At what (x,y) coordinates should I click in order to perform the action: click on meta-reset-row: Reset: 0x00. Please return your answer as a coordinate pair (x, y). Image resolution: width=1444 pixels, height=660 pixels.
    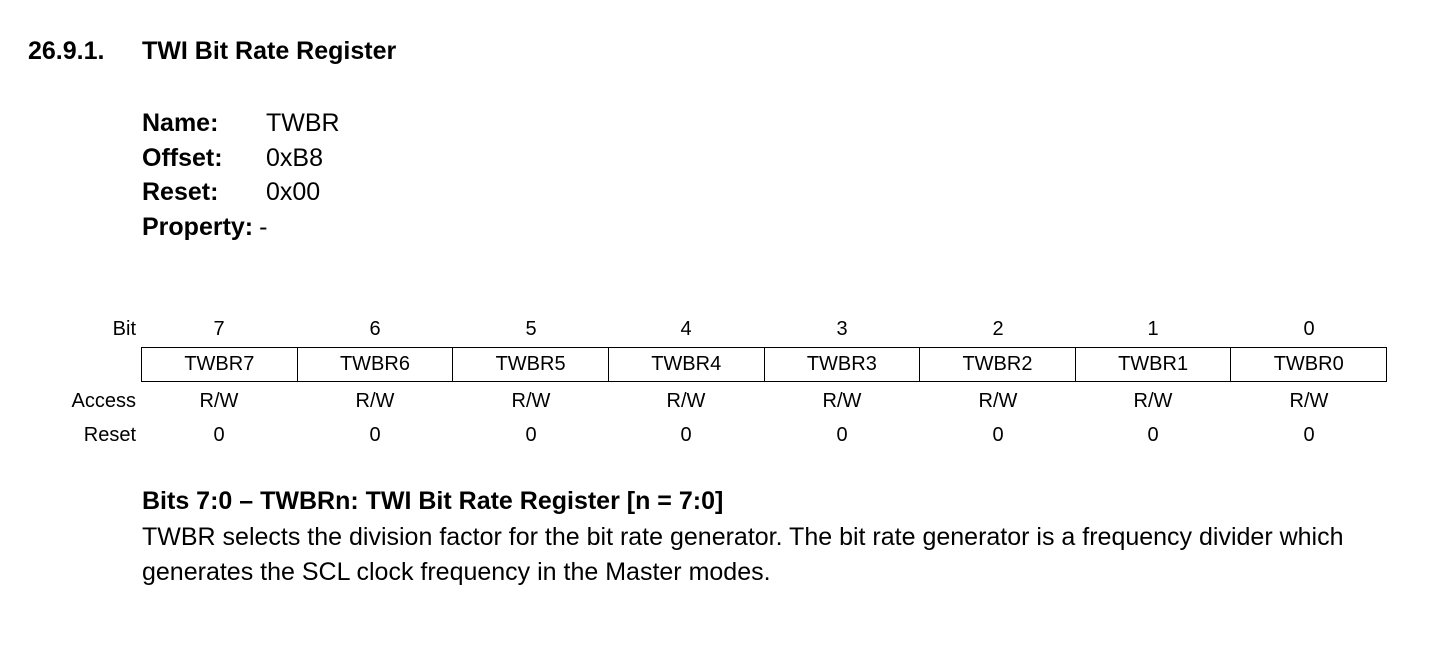
    Looking at the image, I should click on (241, 192).